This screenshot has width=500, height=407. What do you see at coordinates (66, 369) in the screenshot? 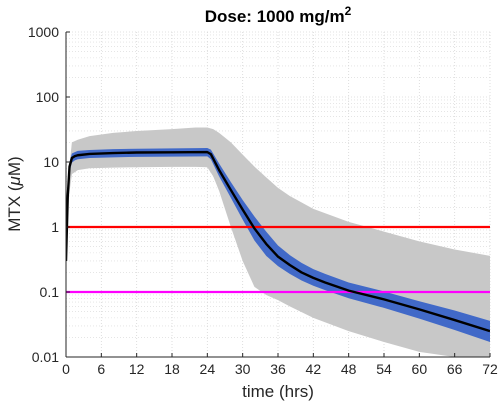
I see `x-tick-label: 0` at bounding box center [66, 369].